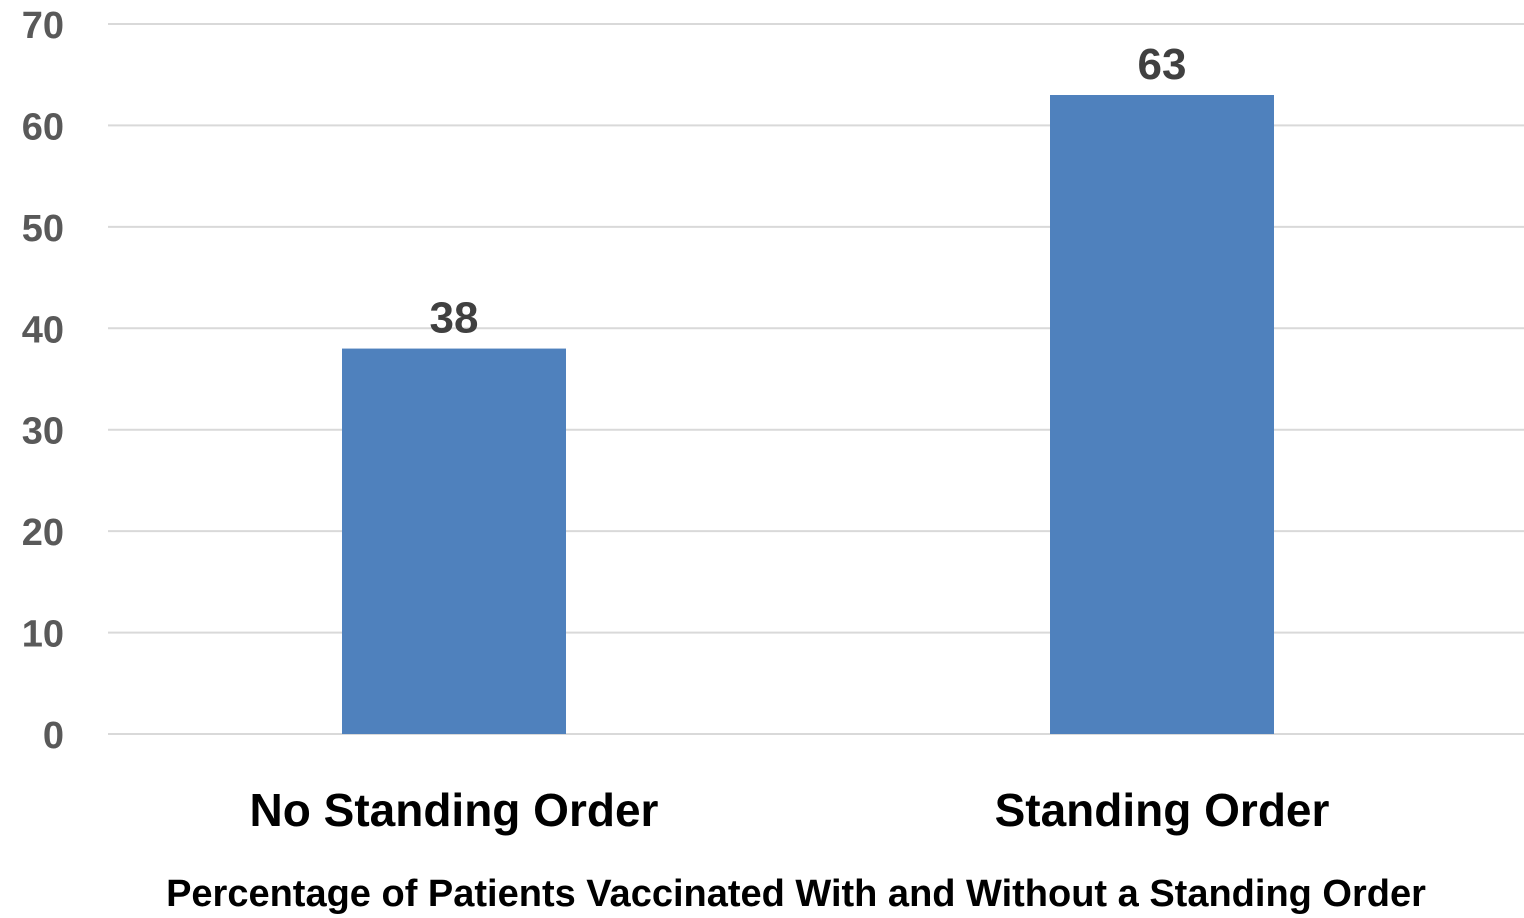  What do you see at coordinates (454, 810) in the screenshot?
I see `x-tick-label: No Standing Order` at bounding box center [454, 810].